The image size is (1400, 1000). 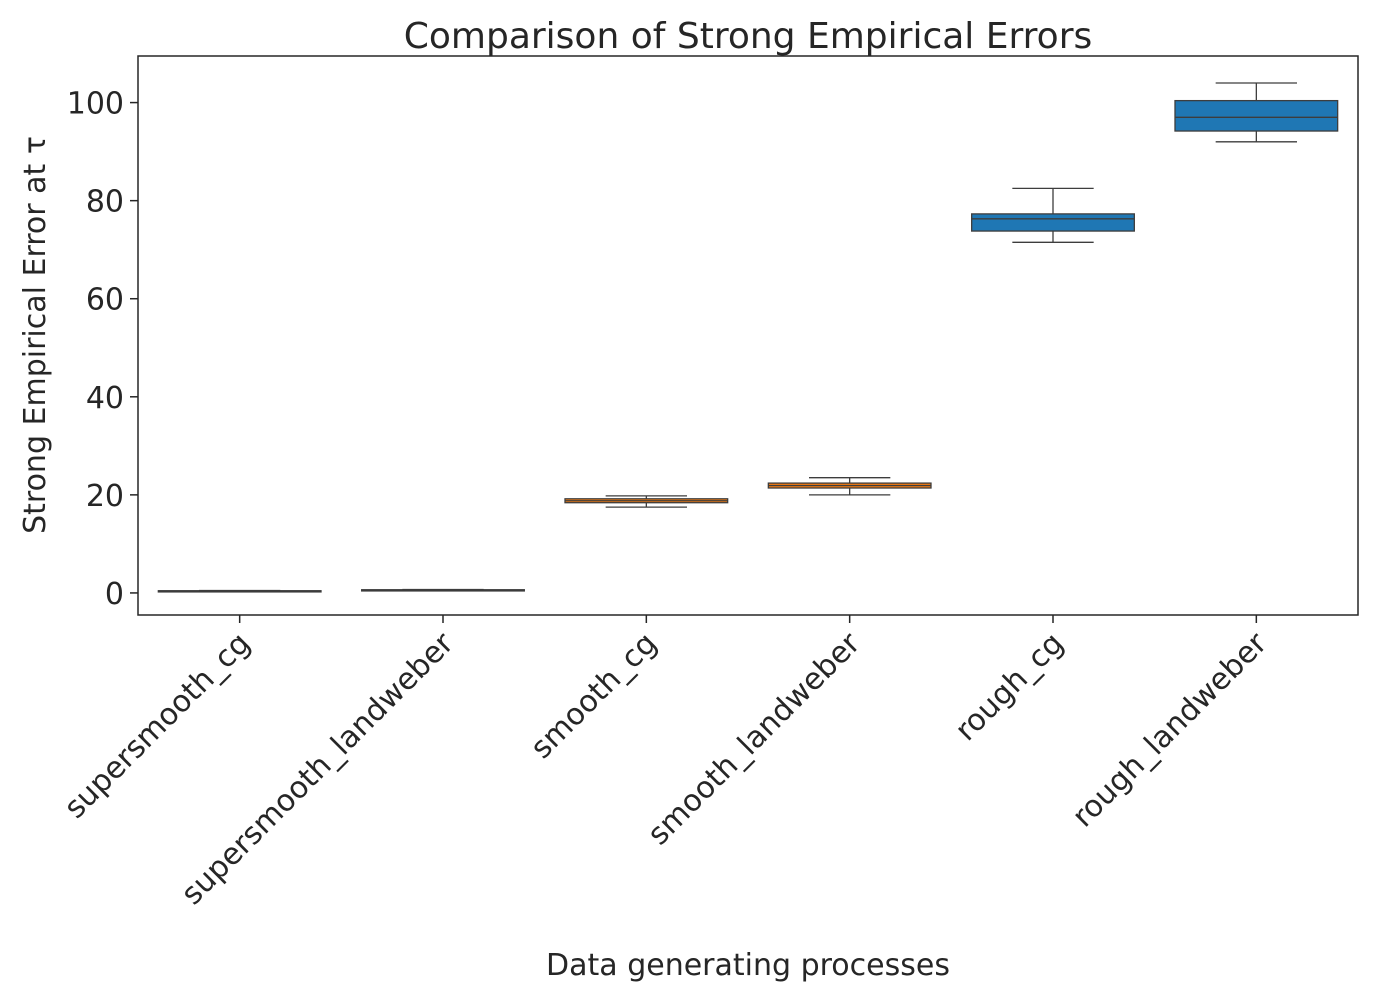 I want to click on x-tick-label: supersmooth_cg, so click(x=158, y=726).